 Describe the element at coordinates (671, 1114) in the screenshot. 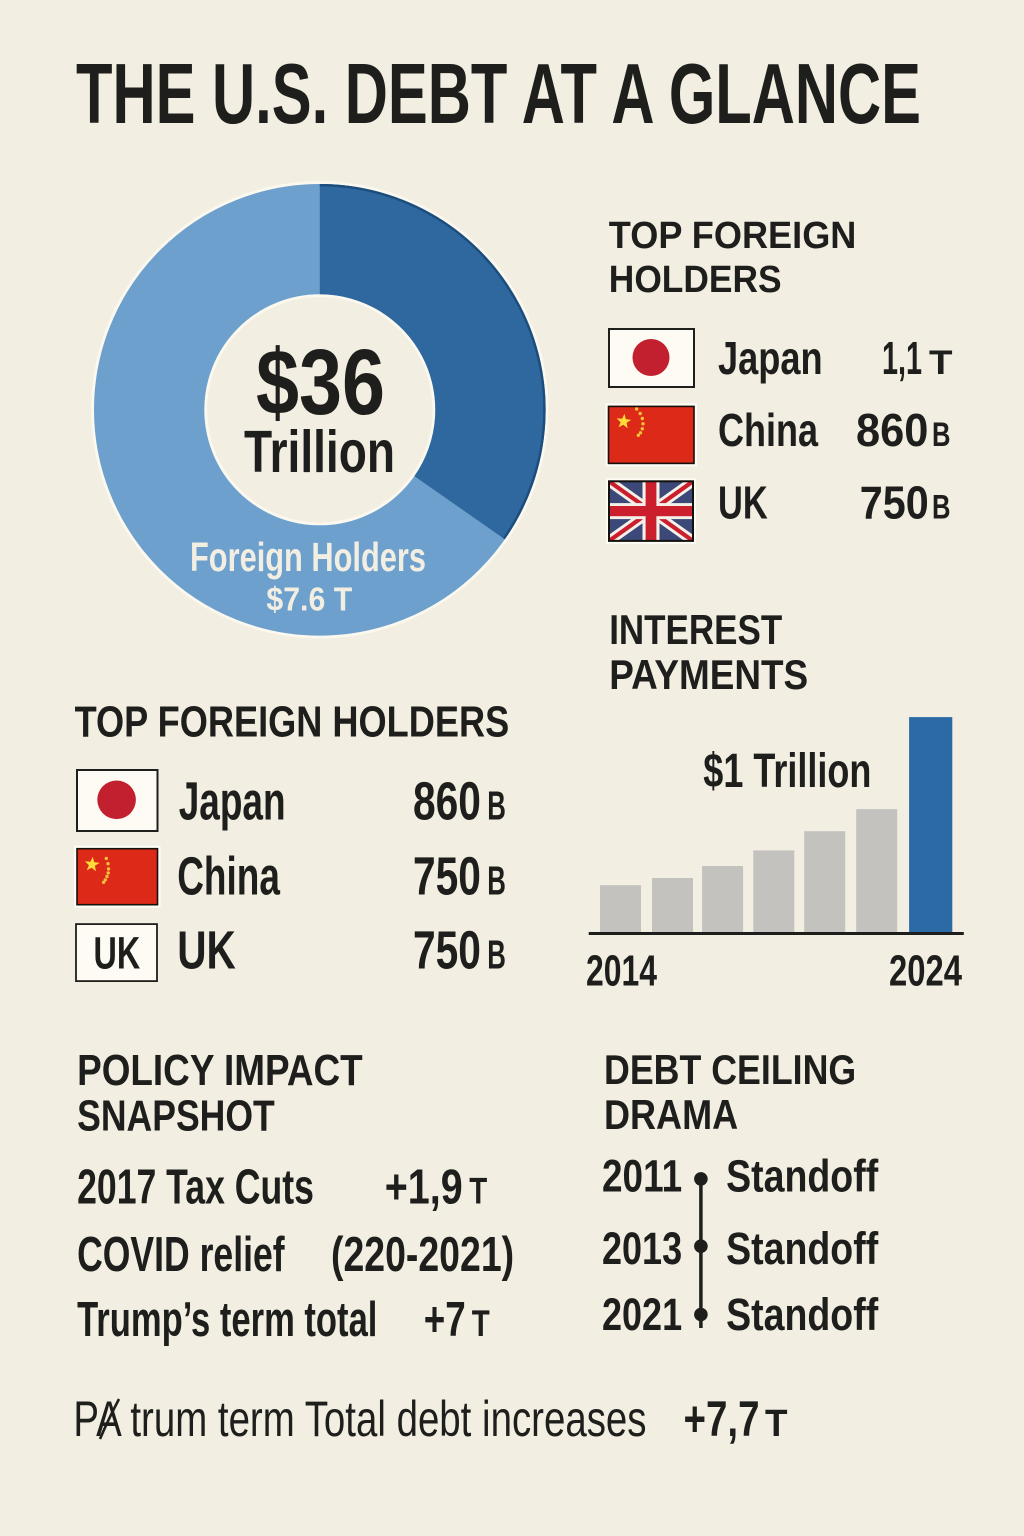

I see `svg-text: DRAMA` at that location.